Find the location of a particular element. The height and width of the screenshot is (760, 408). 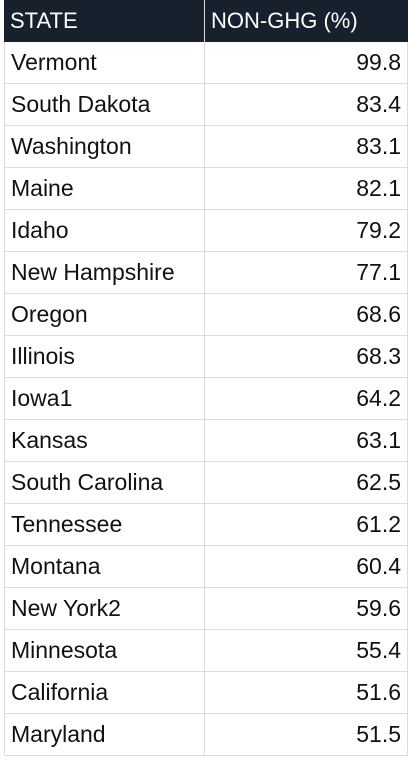

value-cell: 79.2 is located at coordinates (306, 230).